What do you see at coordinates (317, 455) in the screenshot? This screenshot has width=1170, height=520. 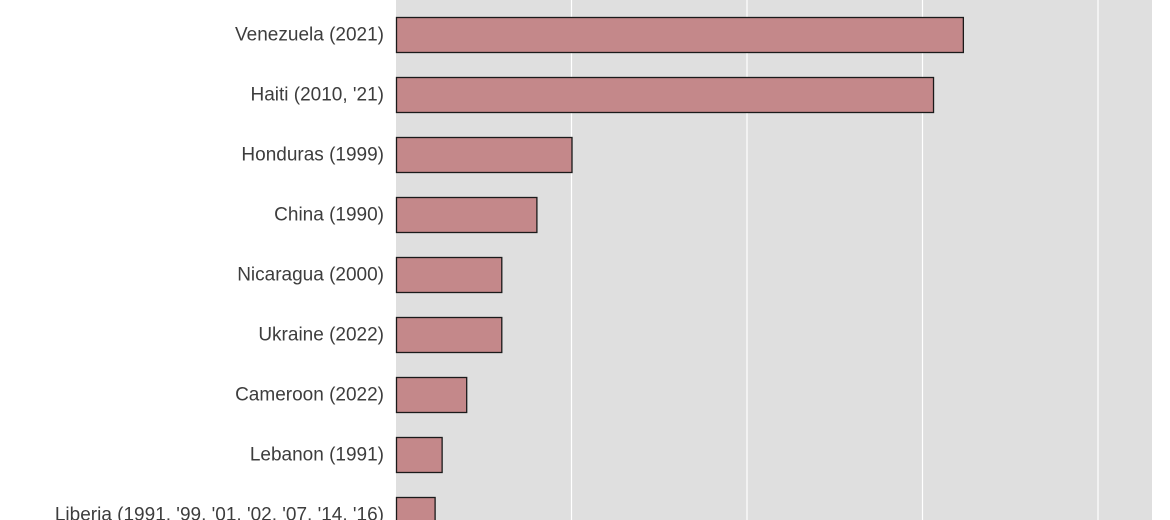 I see `category-label: Lebanon (1991)` at bounding box center [317, 455].